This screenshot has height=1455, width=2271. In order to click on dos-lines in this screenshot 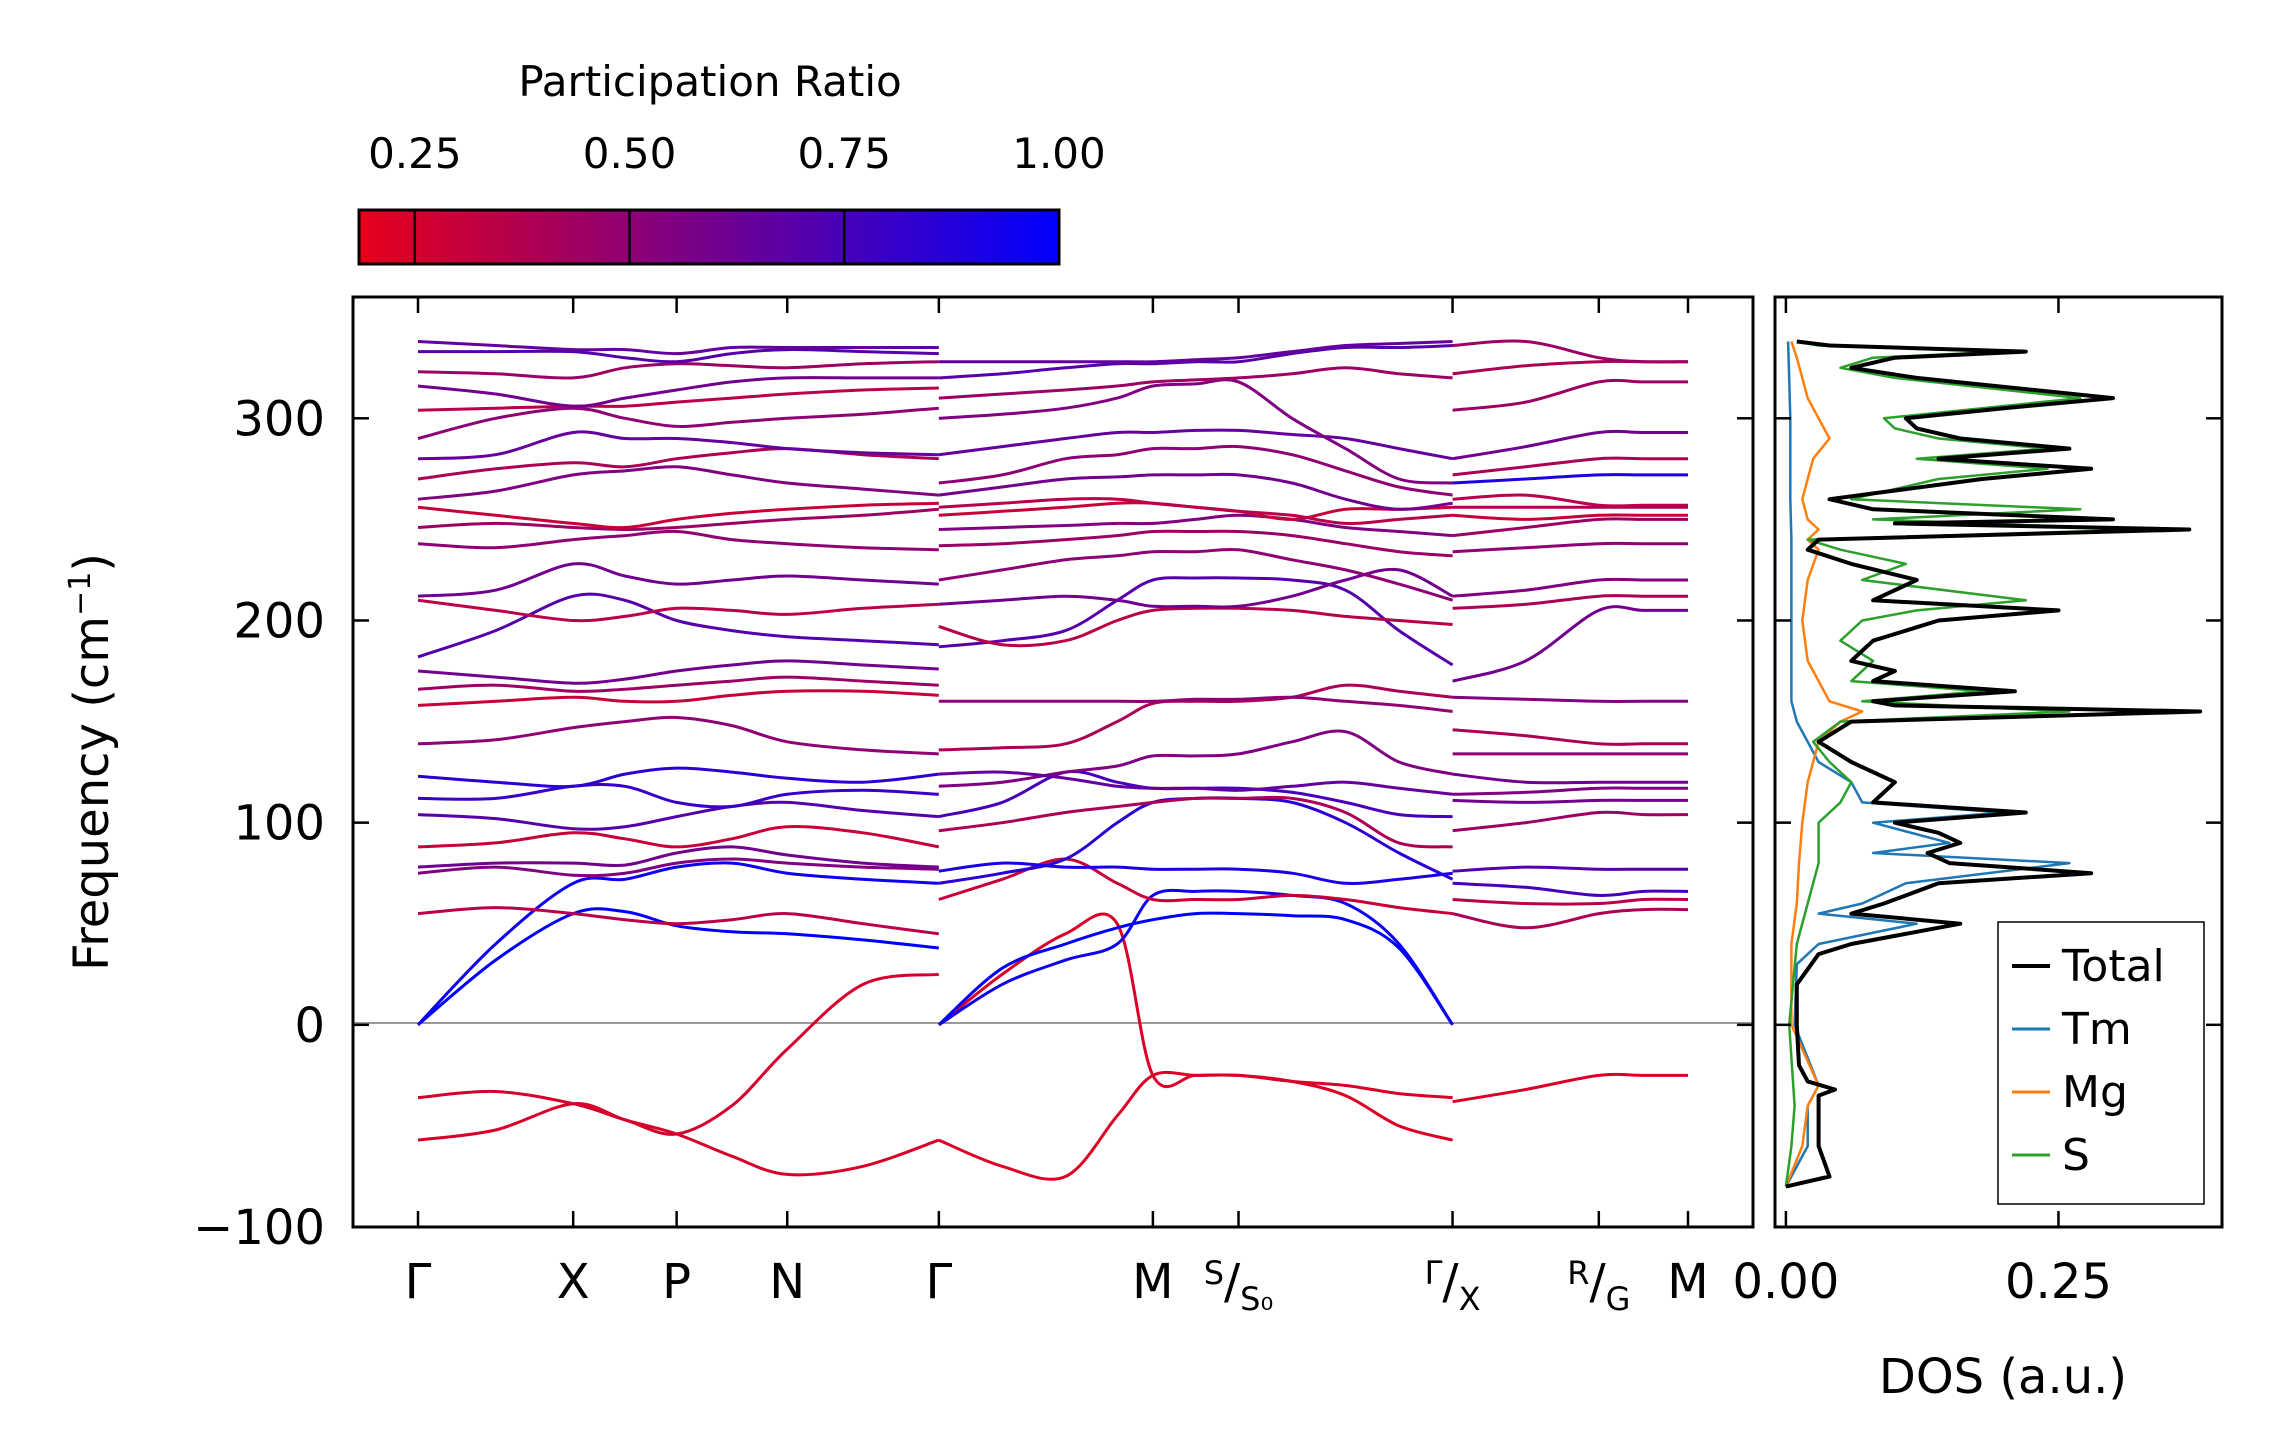, I will do `click(1993, 764)`.